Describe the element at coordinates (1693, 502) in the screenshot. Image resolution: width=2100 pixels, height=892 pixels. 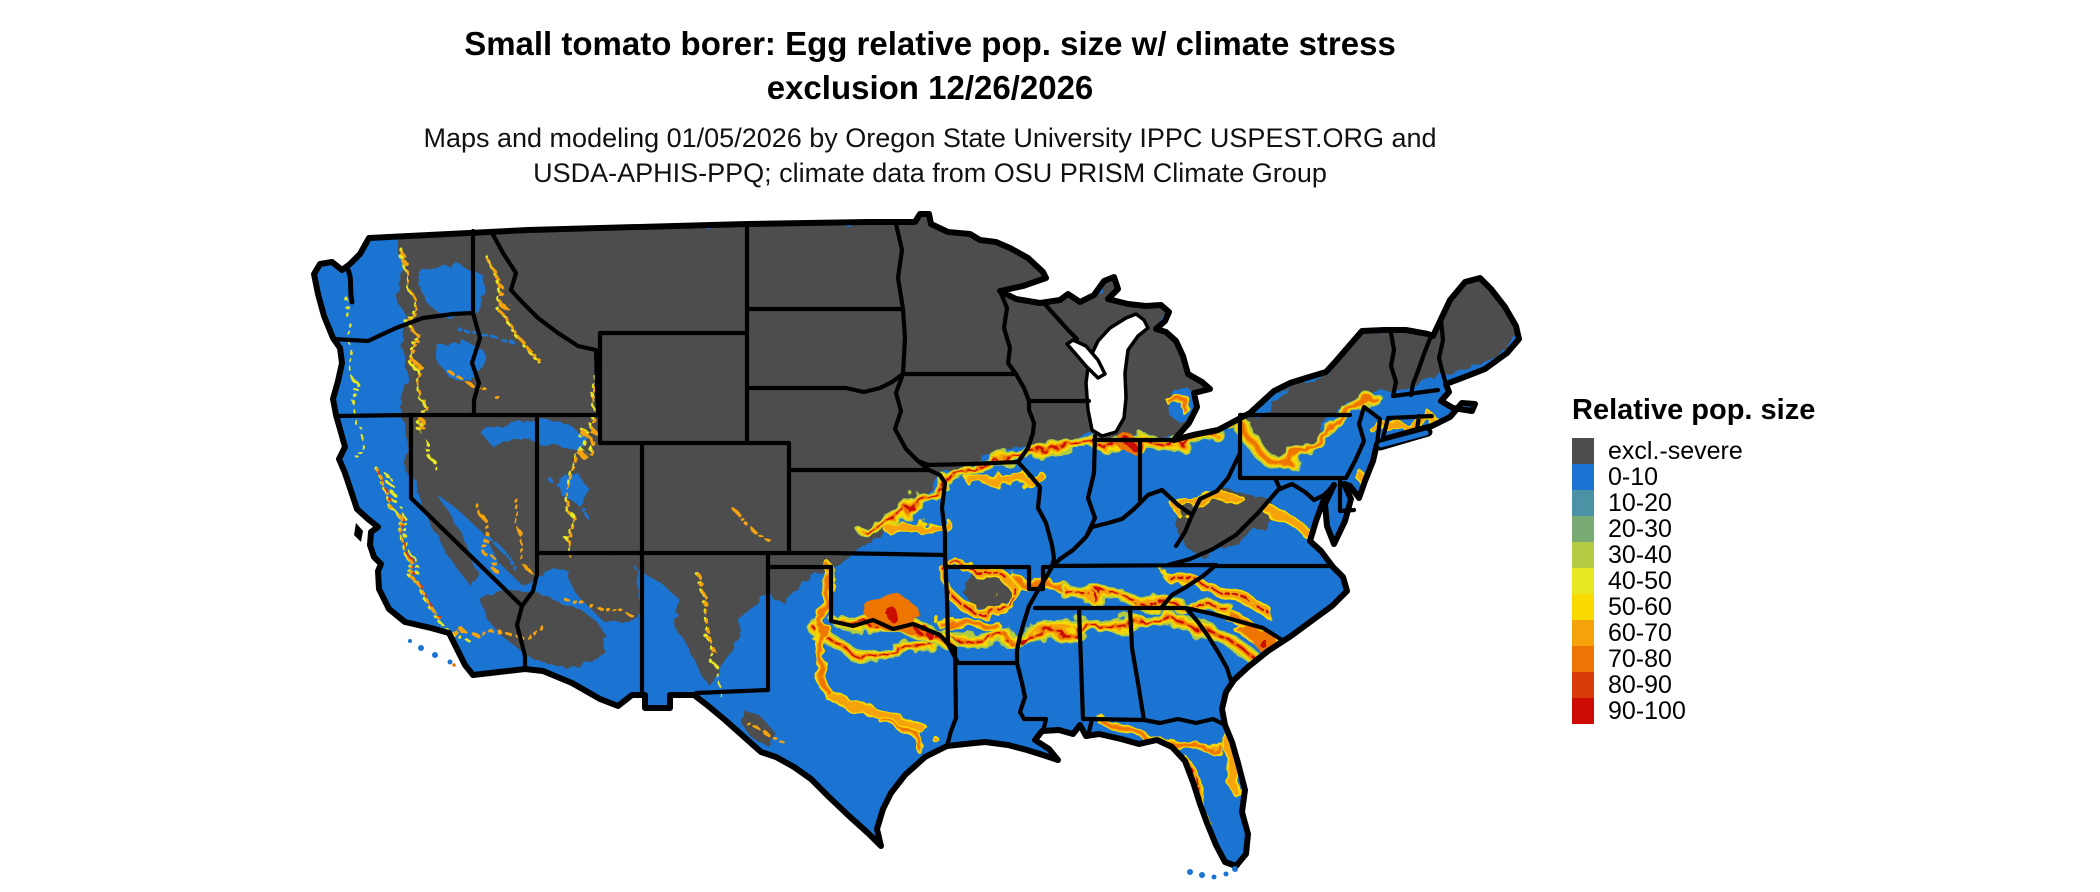
I see `legend-row: 10-20` at that location.